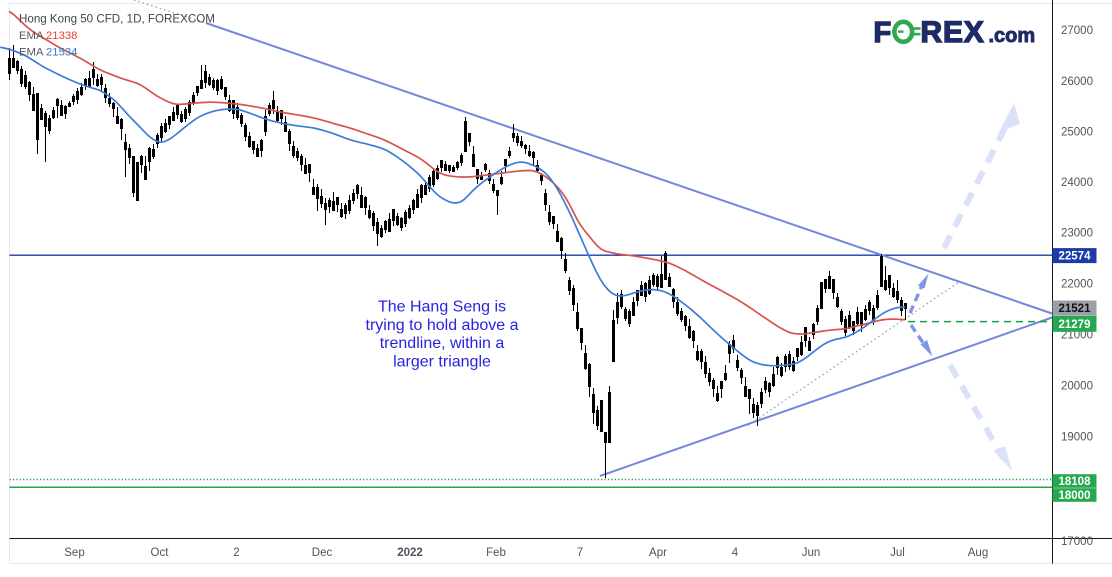  What do you see at coordinates (117, 19) in the screenshot?
I see `svg-text: Hong Kong 50 CFD, 1D, FOREXCOM` at bounding box center [117, 19].